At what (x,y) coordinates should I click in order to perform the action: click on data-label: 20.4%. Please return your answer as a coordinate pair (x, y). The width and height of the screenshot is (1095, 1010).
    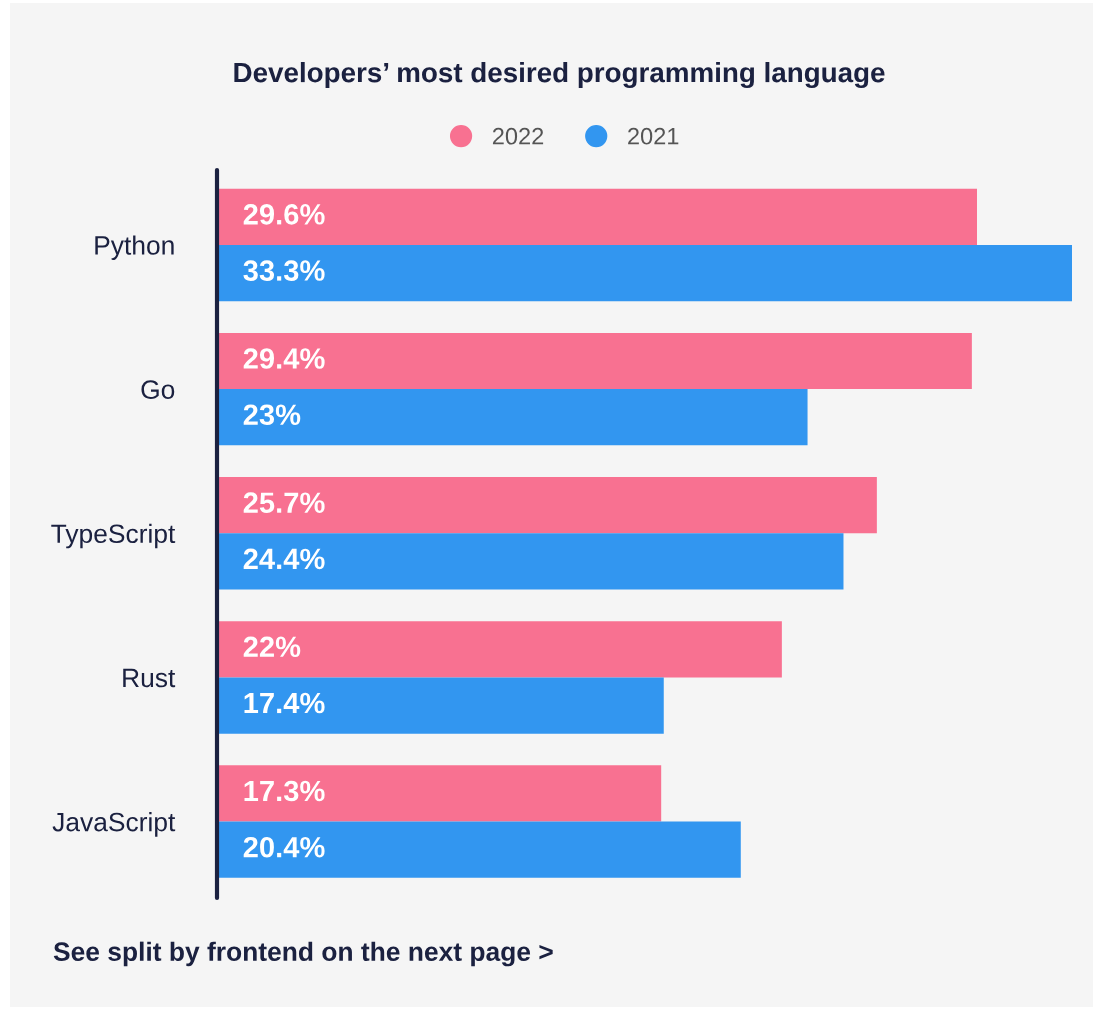
    Looking at the image, I should click on (284, 847).